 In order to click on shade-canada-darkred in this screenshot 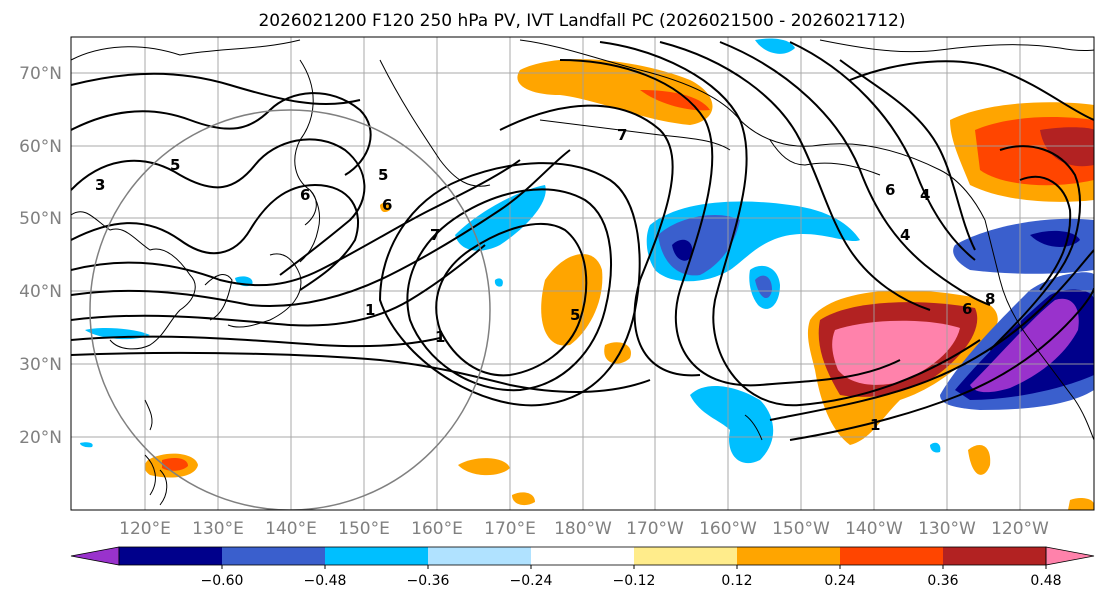, I will do `click(1067, 147)`.